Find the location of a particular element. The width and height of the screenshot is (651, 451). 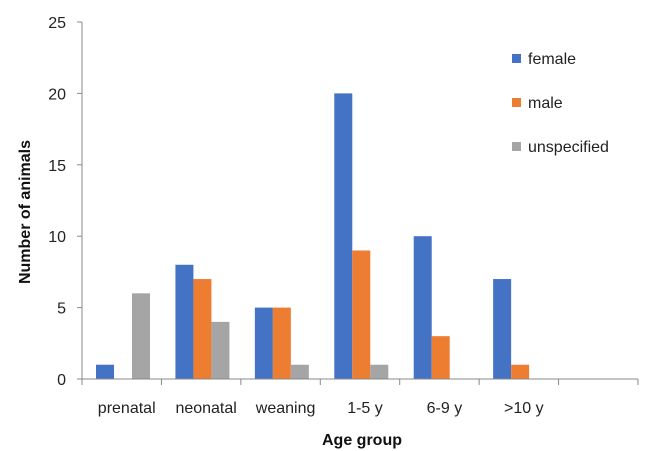

y-tick-label: 15 is located at coordinates (57, 166).